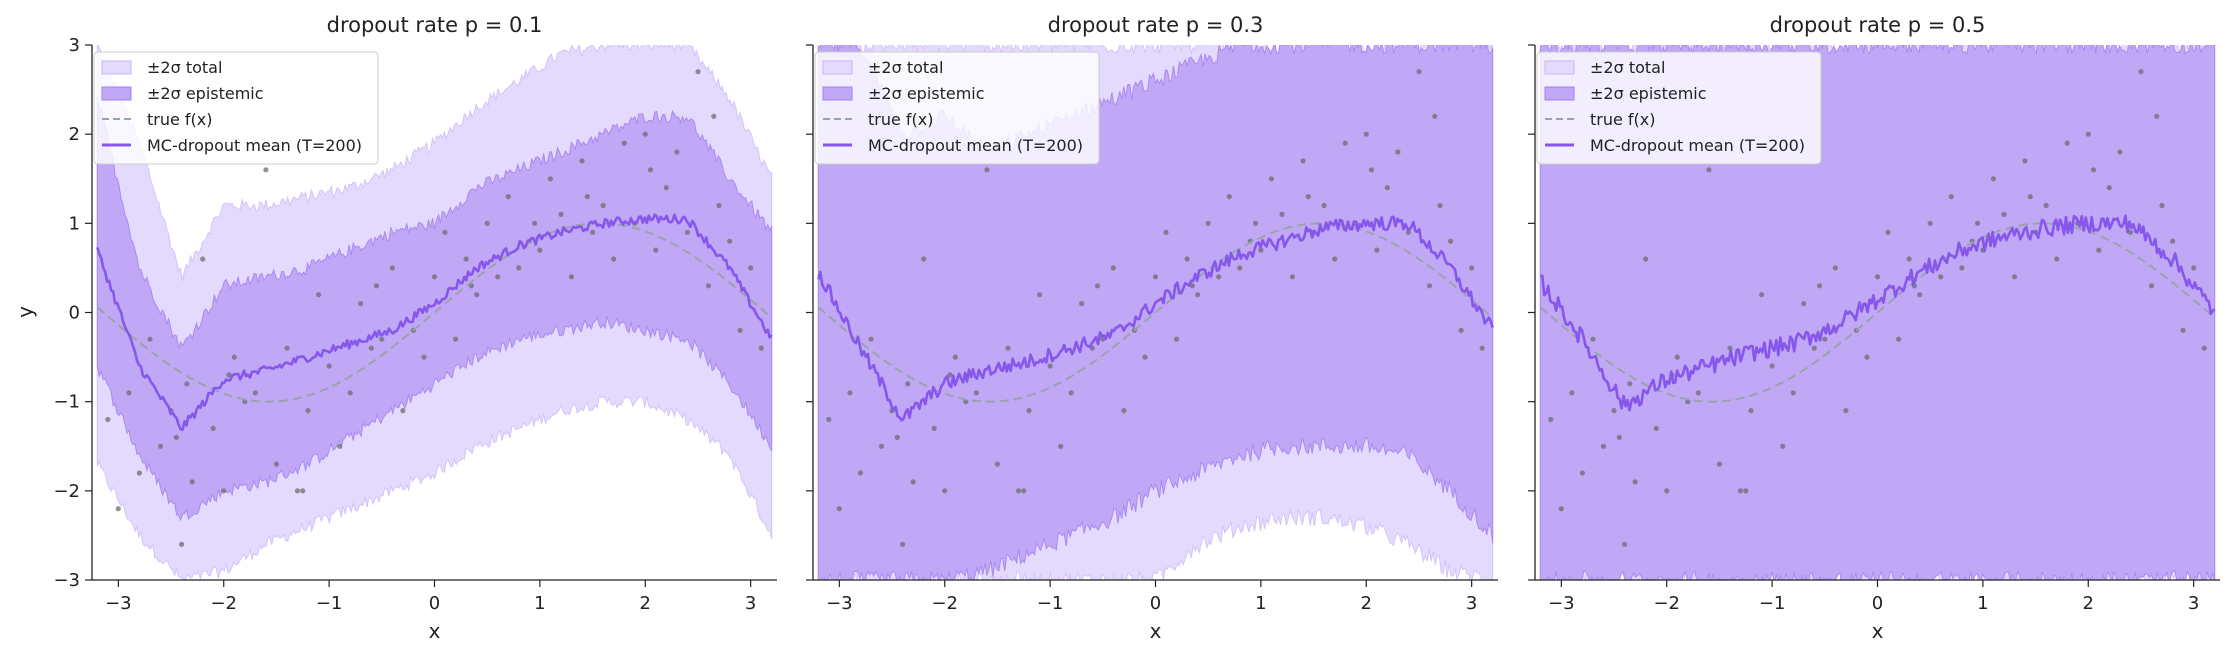 The height and width of the screenshot is (658, 2234). I want to click on x-tick-label: −1, so click(1772, 603).